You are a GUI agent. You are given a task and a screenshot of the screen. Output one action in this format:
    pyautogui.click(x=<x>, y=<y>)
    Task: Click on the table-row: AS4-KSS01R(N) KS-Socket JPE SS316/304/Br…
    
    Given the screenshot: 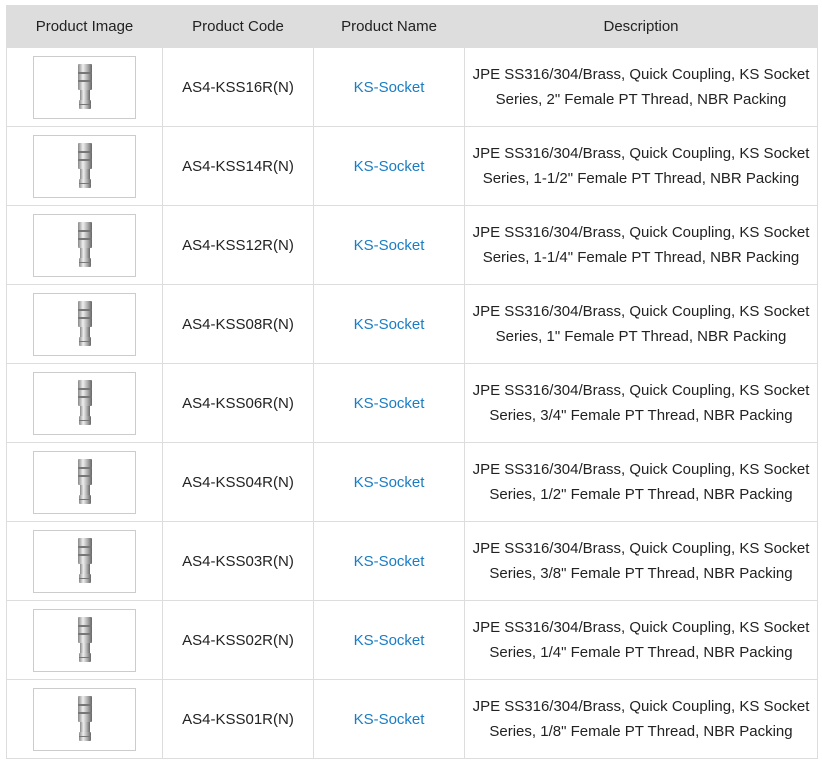 What is the action you would take?
    pyautogui.click(x=412, y=719)
    